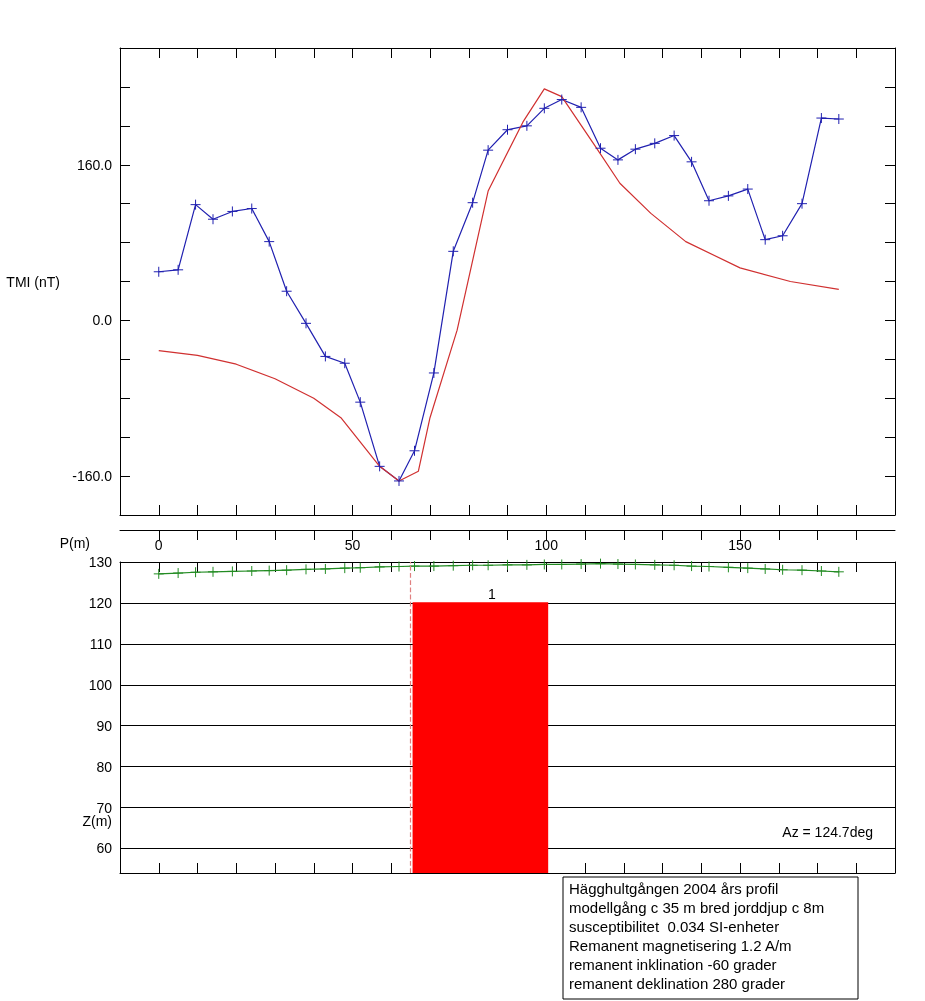 The height and width of the screenshot is (1001, 925). Describe the element at coordinates (33, 281) in the screenshot. I see `y-axis-title: TMI (nT)` at that location.